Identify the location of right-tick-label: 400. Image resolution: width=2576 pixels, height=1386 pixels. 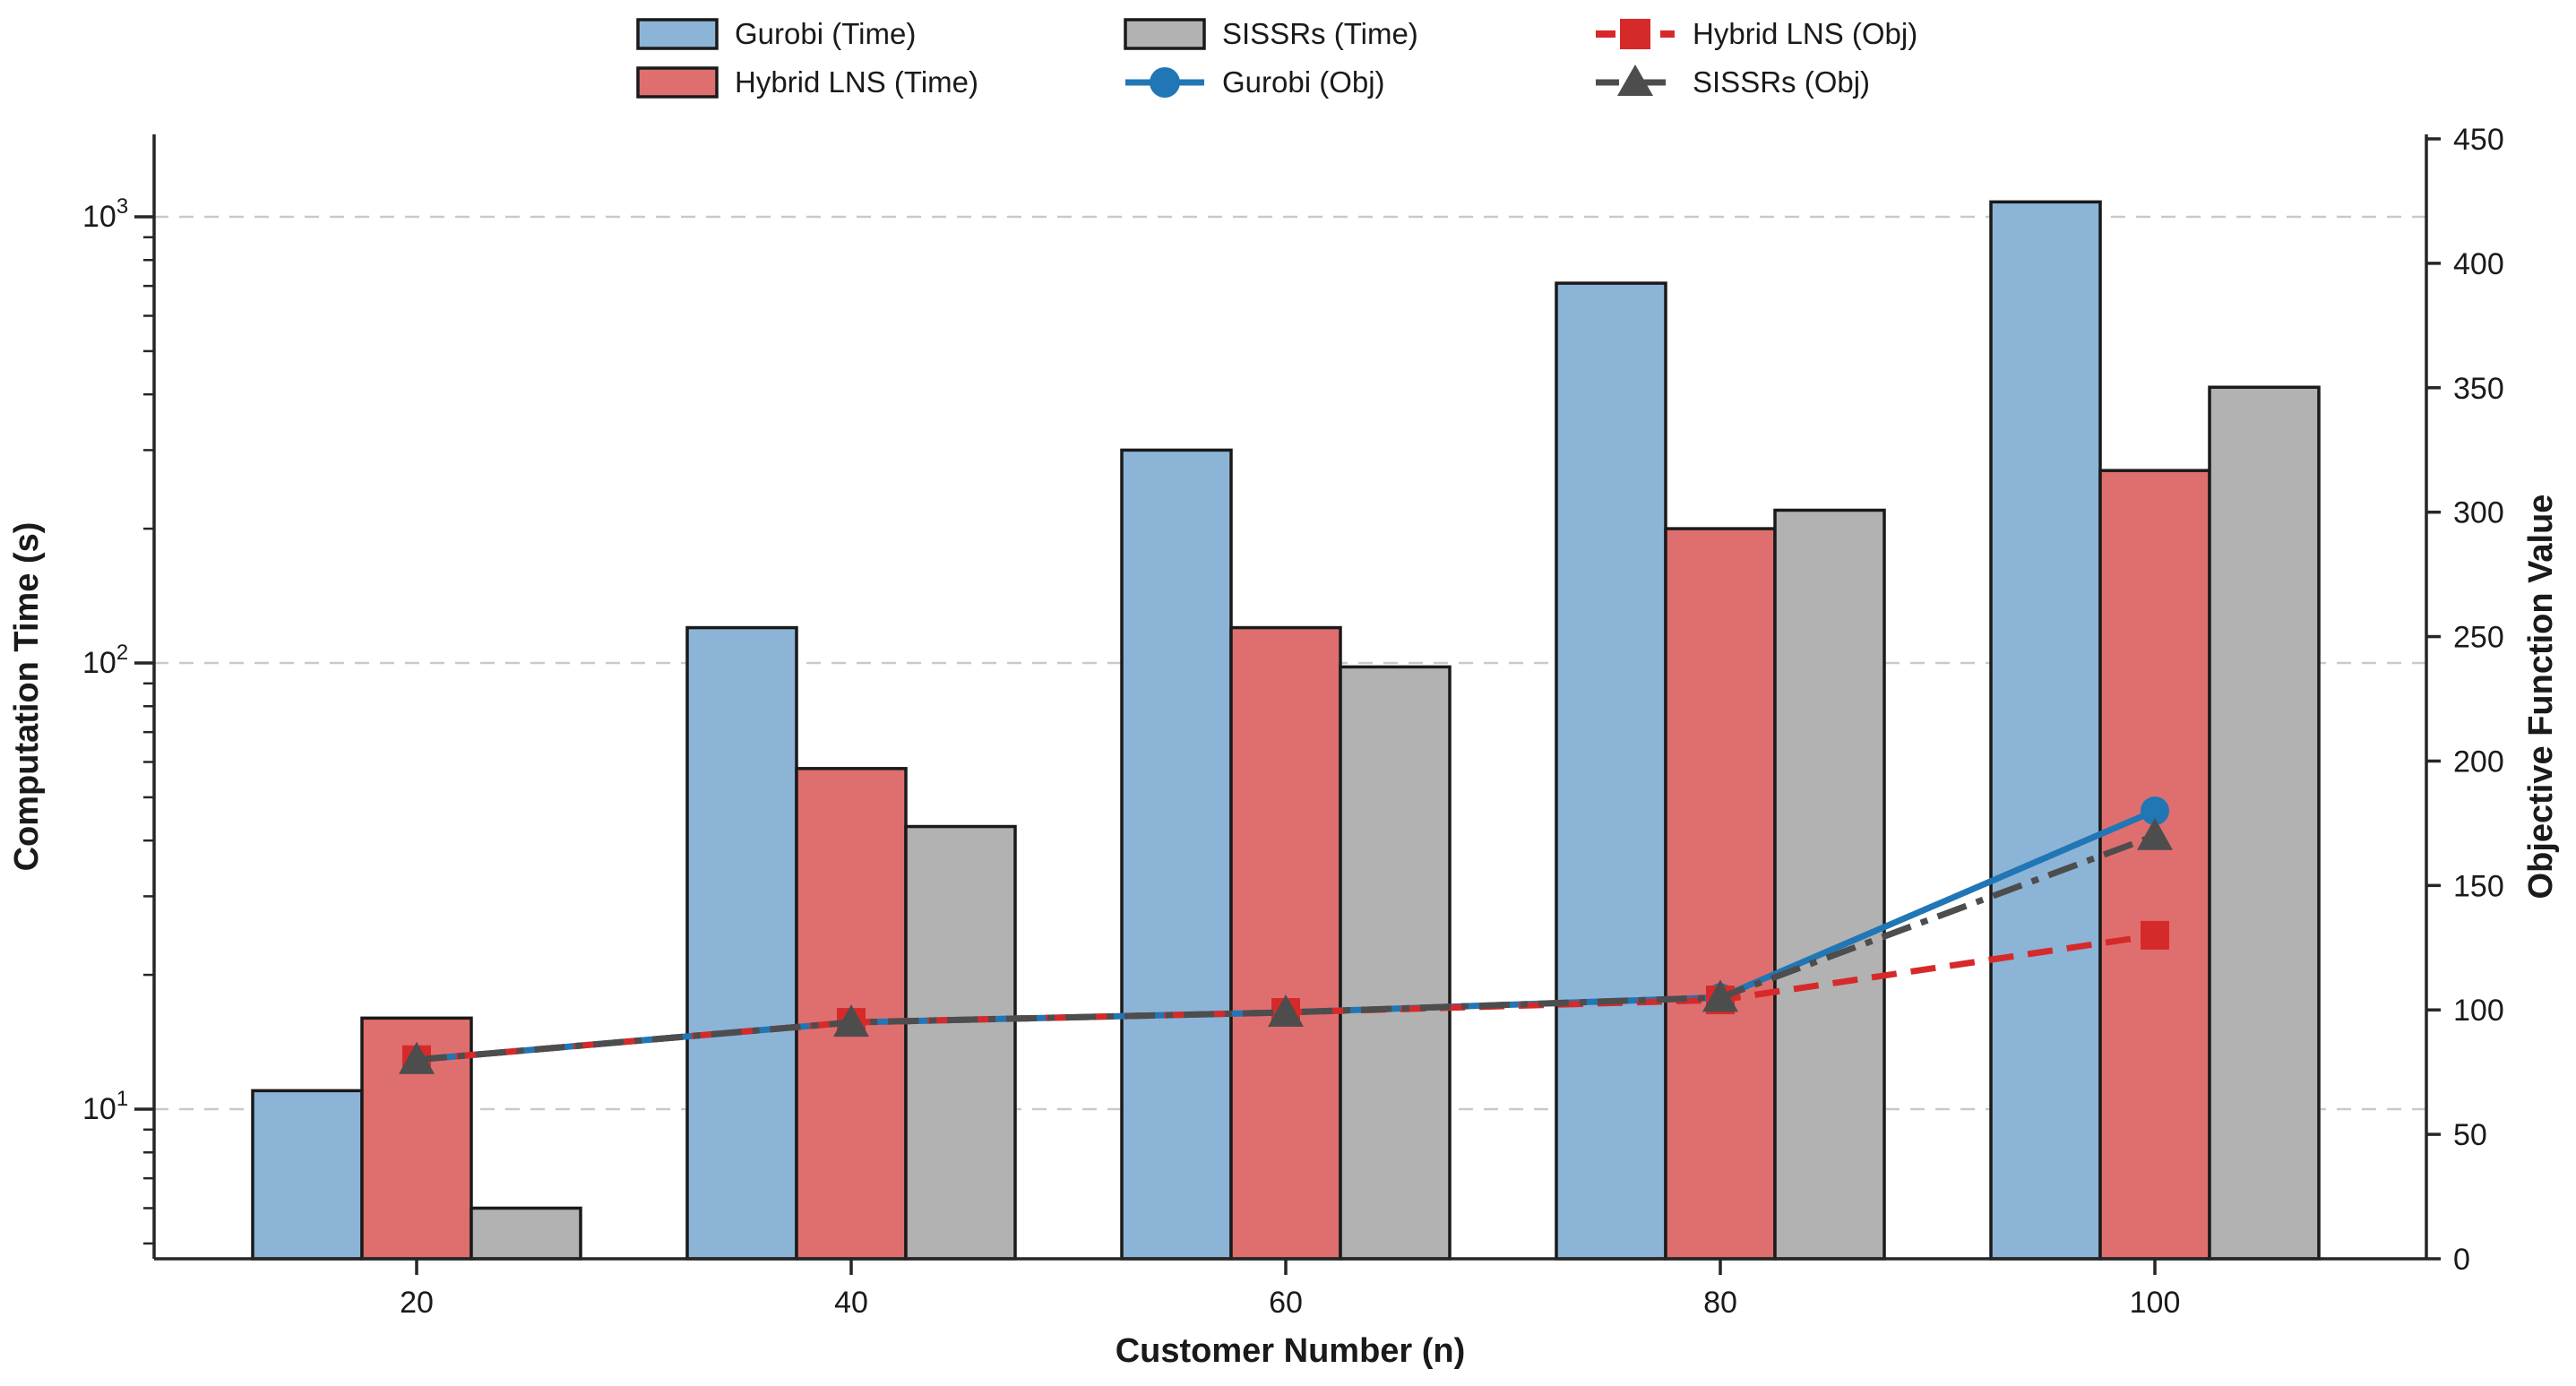
(2478, 264).